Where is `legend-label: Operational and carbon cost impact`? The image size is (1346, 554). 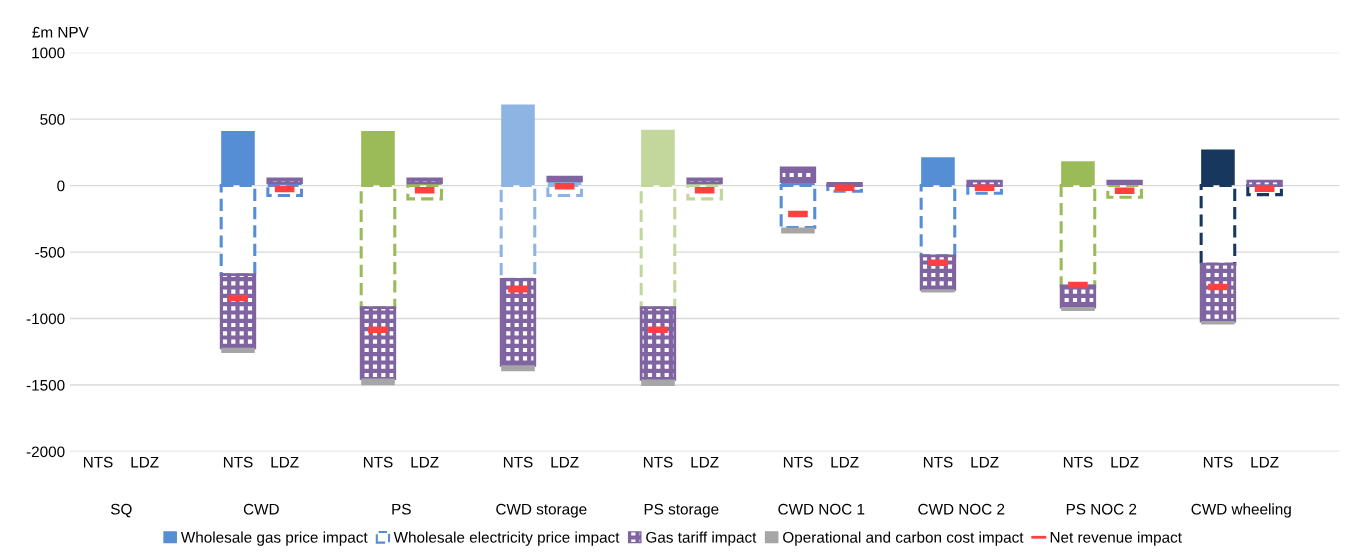 legend-label: Operational and carbon cost impact is located at coordinates (903, 538).